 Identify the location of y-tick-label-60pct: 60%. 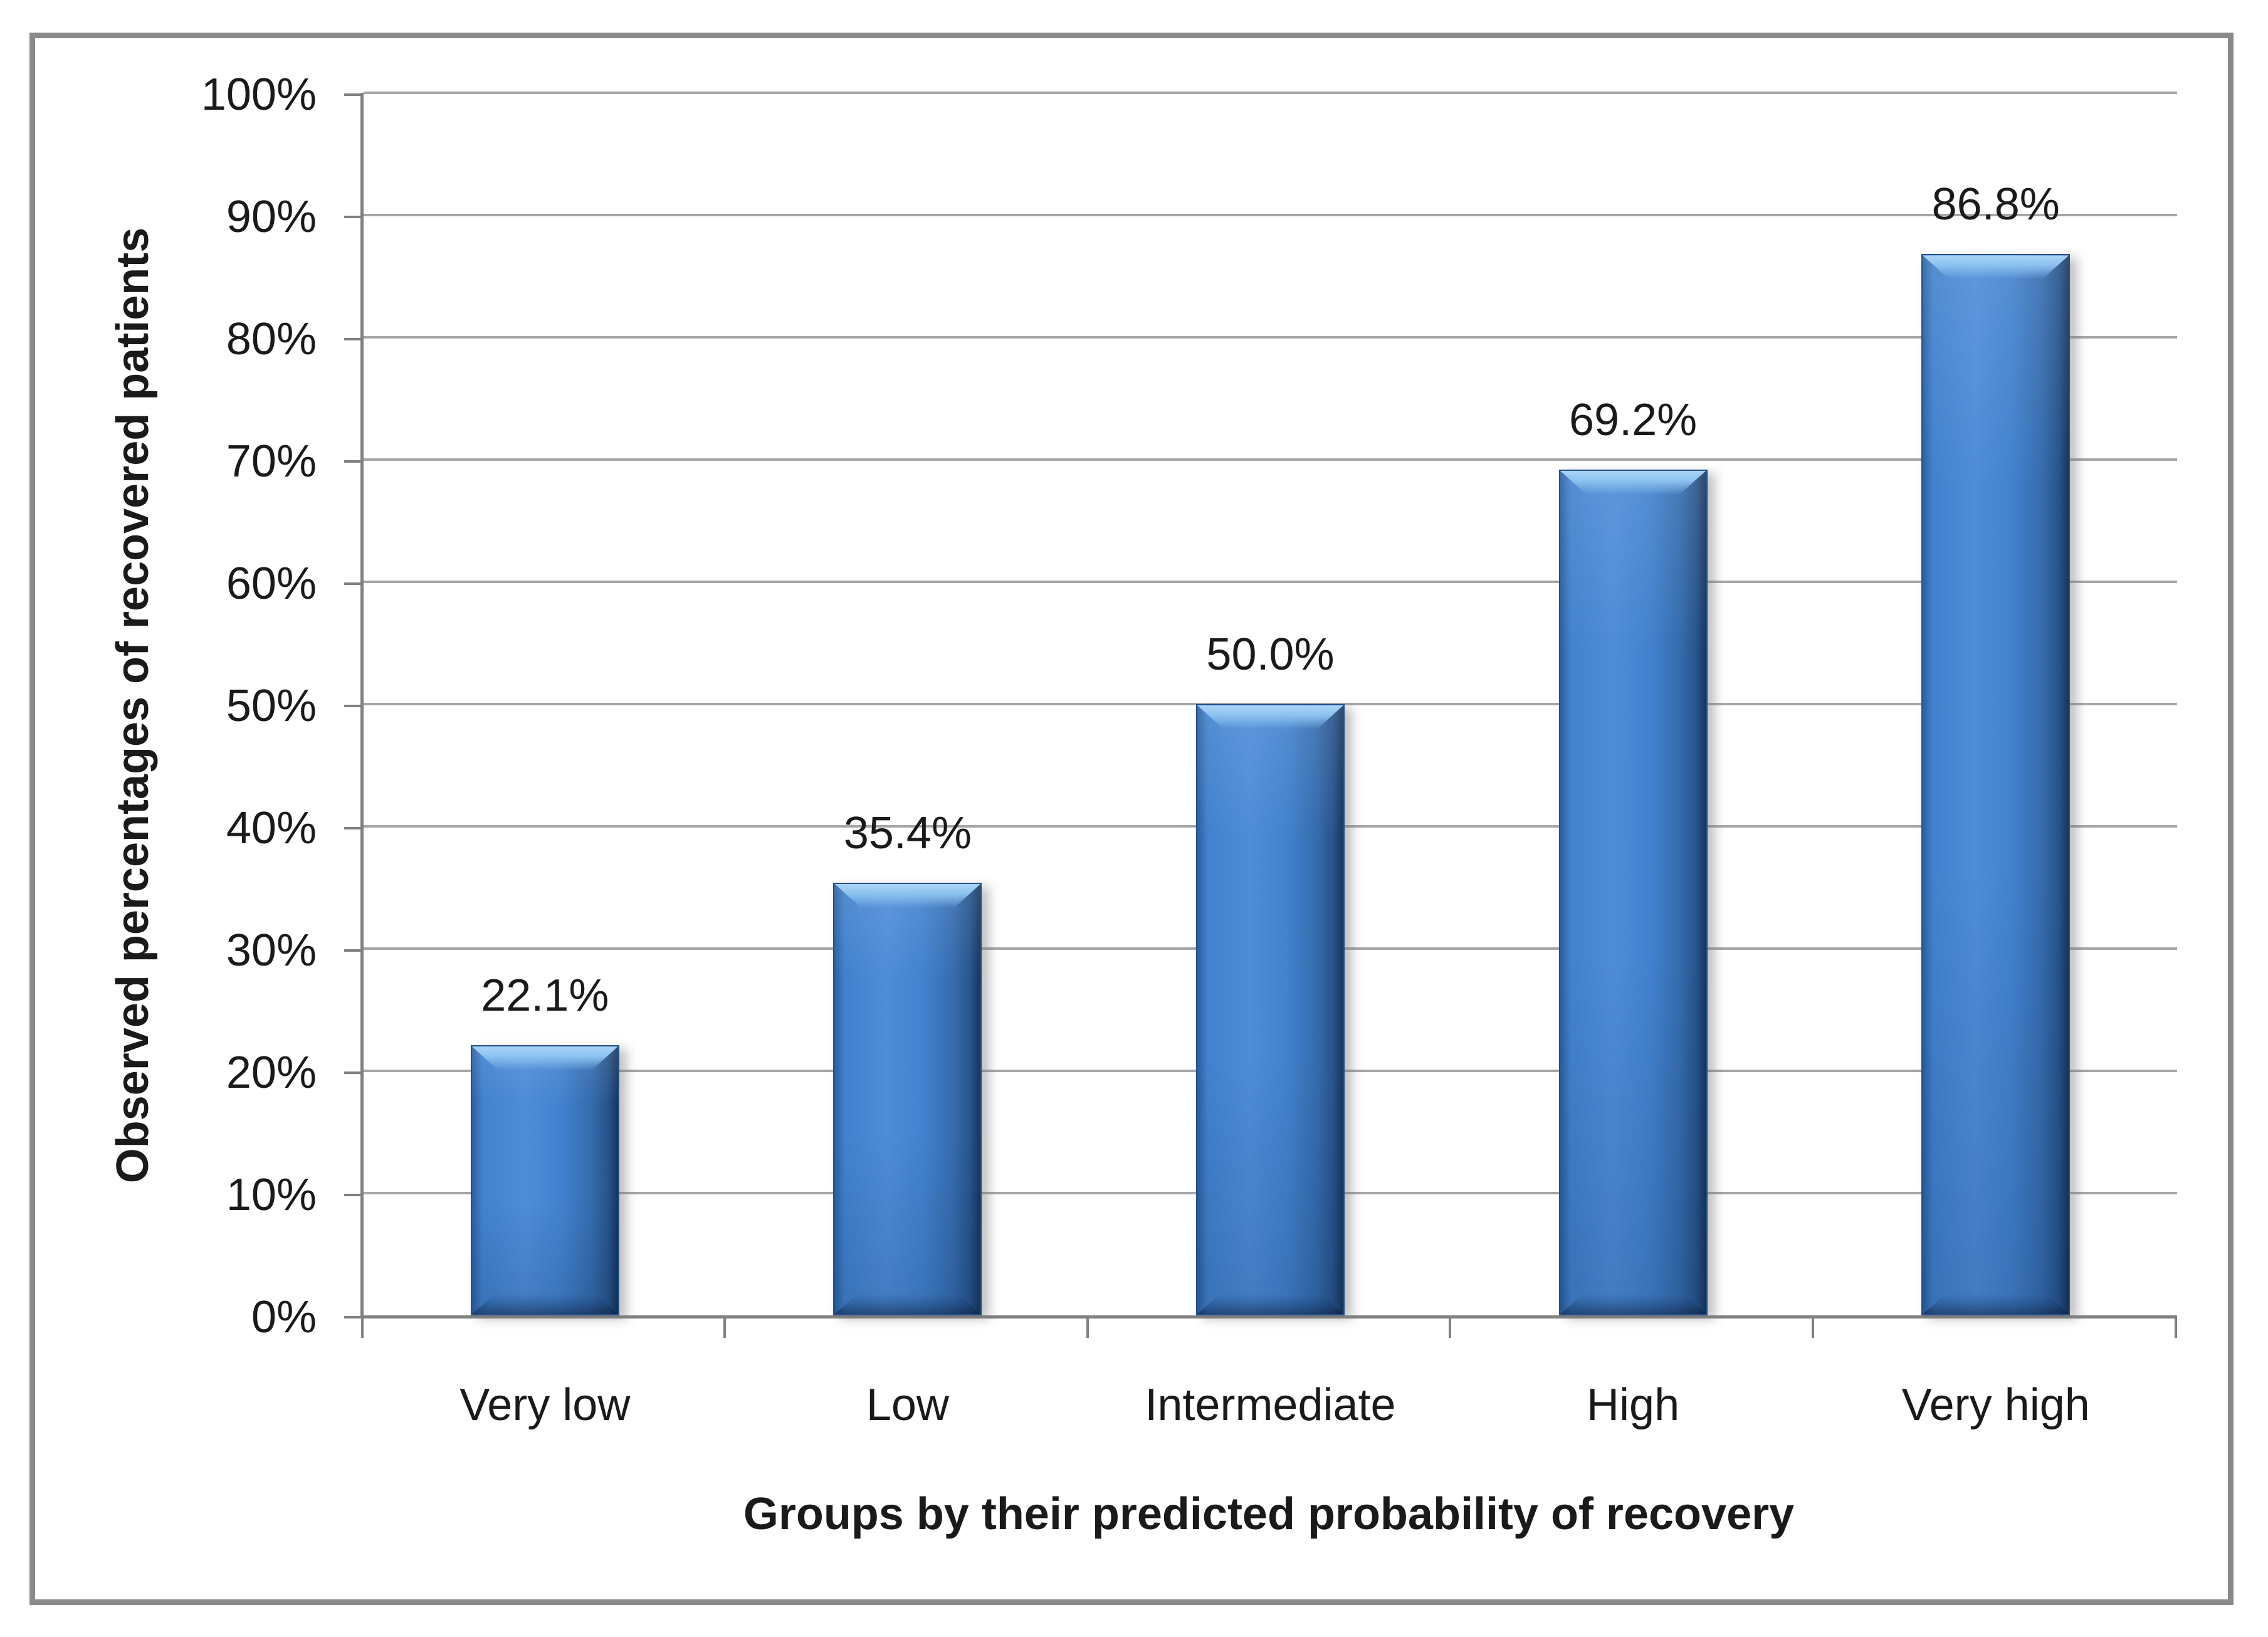
(272, 584).